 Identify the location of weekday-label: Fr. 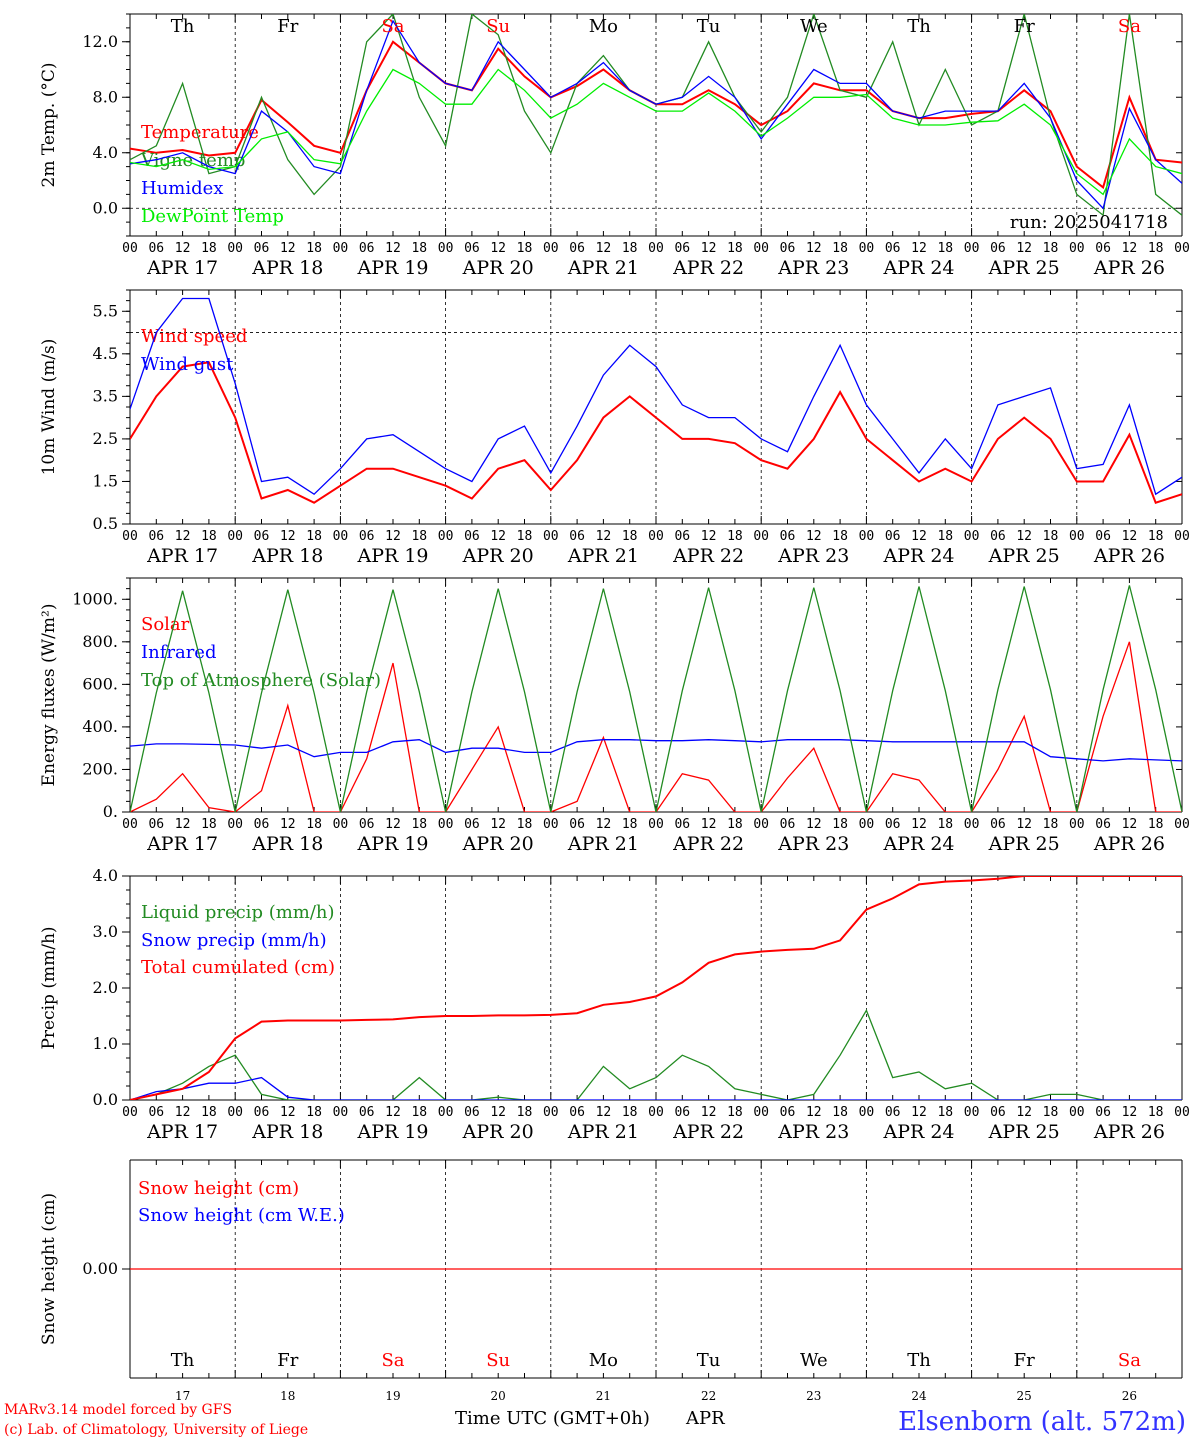
(287, 26).